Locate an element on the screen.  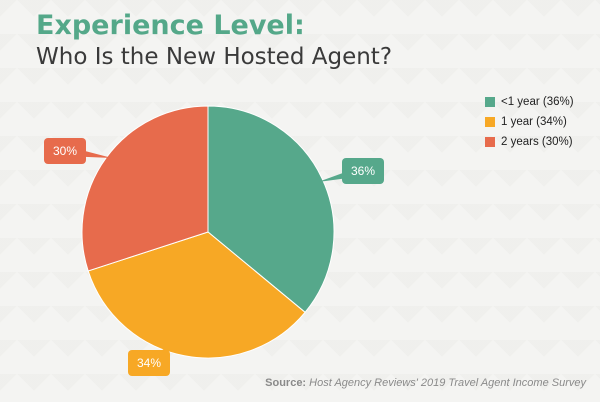
data-label-1: 34% is located at coordinates (154, 358).